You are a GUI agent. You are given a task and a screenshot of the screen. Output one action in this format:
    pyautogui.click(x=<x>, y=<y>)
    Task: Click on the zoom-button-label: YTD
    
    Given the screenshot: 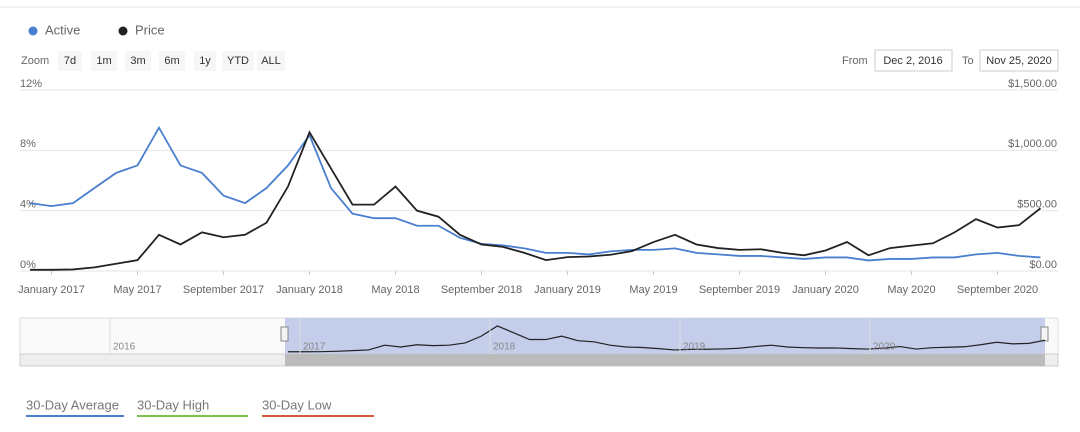 What is the action you would take?
    pyautogui.click(x=238, y=61)
    